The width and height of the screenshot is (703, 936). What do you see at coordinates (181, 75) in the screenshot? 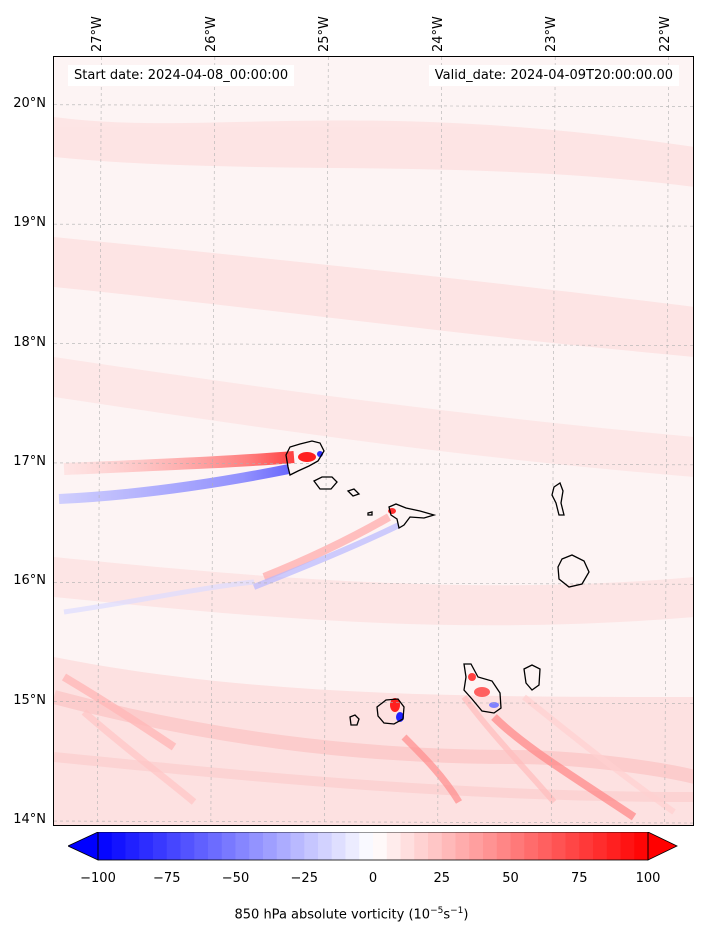
I see `start-date-label: Start date: 2024-04-08_00:00:00` at bounding box center [181, 75].